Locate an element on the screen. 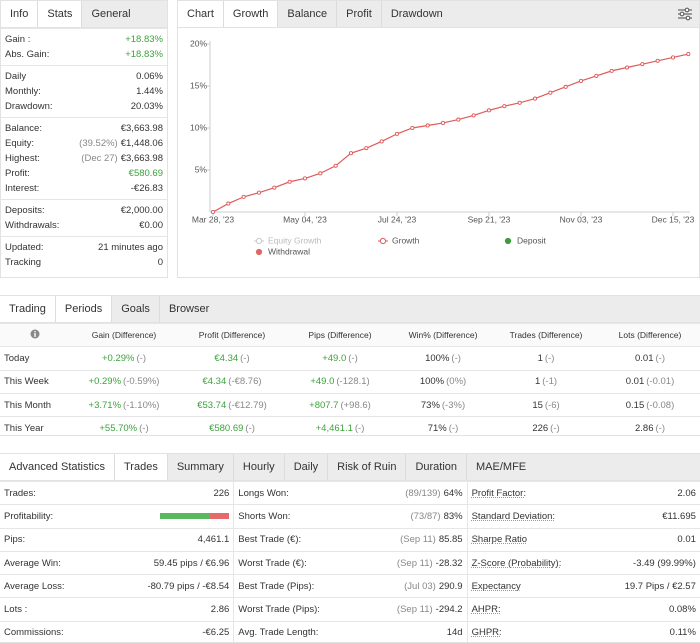  stat-value-wrap: €0.00 is located at coordinates (151, 225).